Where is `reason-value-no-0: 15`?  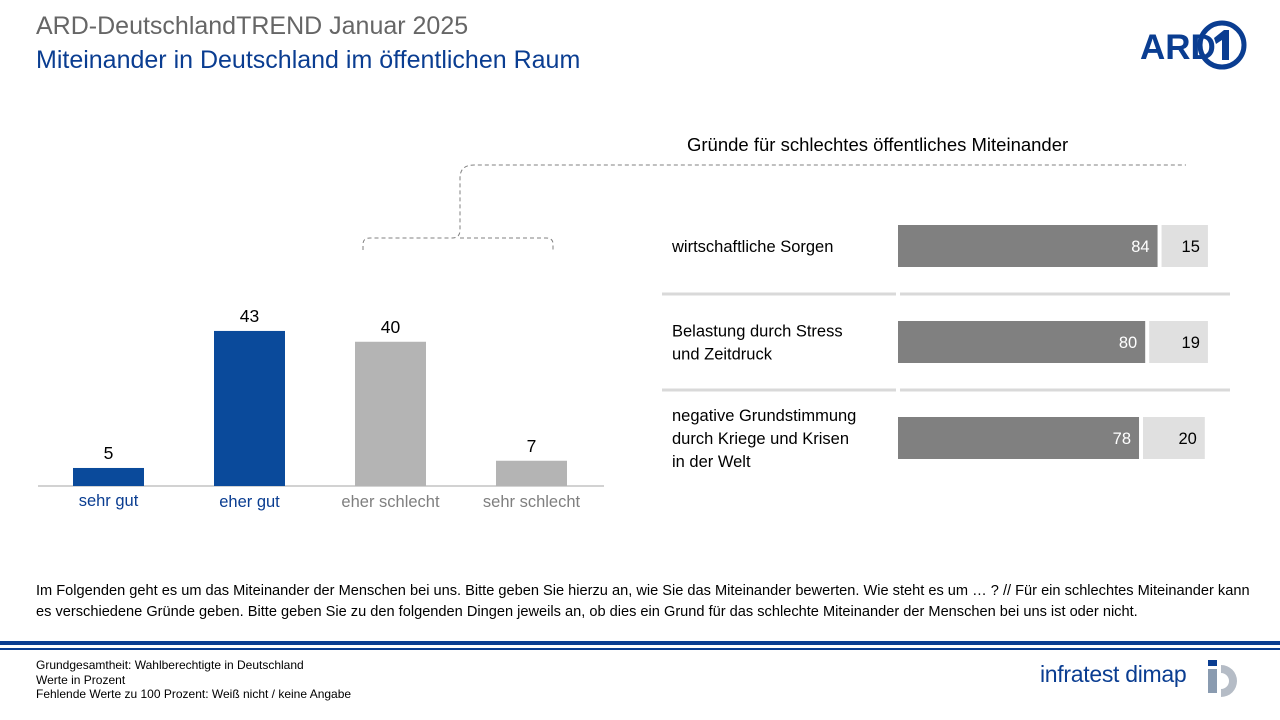 reason-value-no-0: 15 is located at coordinates (1191, 247).